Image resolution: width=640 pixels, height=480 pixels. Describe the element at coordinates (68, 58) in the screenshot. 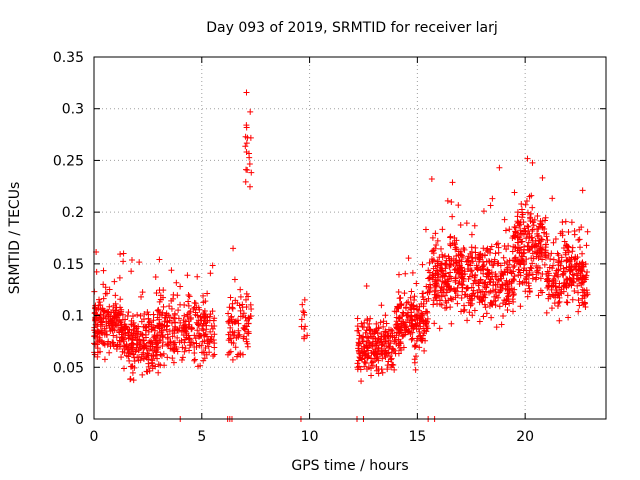

I see `y-tick-label: 0.35` at that location.